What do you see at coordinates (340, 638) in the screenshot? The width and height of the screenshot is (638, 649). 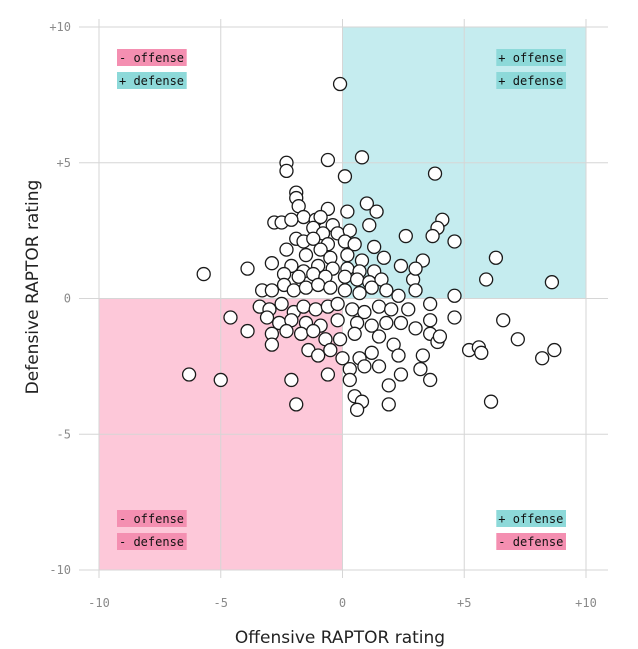 I see `x-axis-title: Offensive RAPTOR rating` at bounding box center [340, 638].